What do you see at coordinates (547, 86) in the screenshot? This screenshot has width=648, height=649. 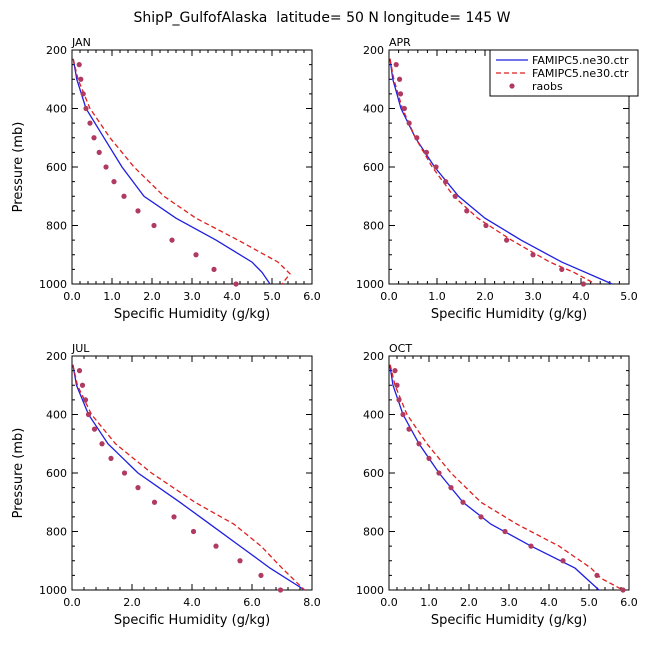 I see `legend-label: raobs` at bounding box center [547, 86].